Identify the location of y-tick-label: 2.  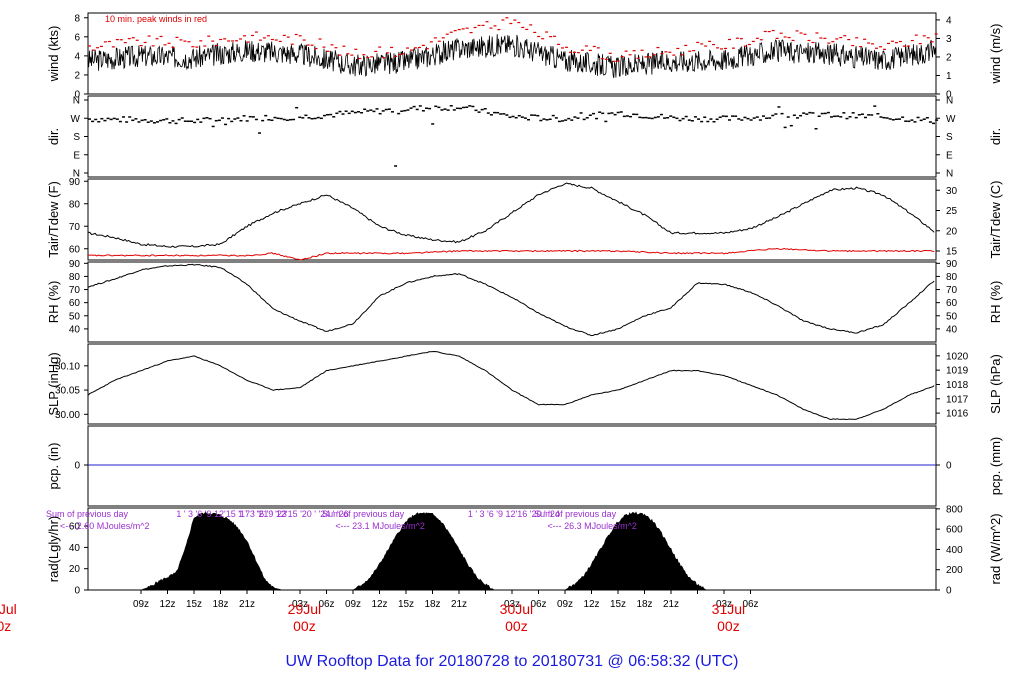
(77, 75).